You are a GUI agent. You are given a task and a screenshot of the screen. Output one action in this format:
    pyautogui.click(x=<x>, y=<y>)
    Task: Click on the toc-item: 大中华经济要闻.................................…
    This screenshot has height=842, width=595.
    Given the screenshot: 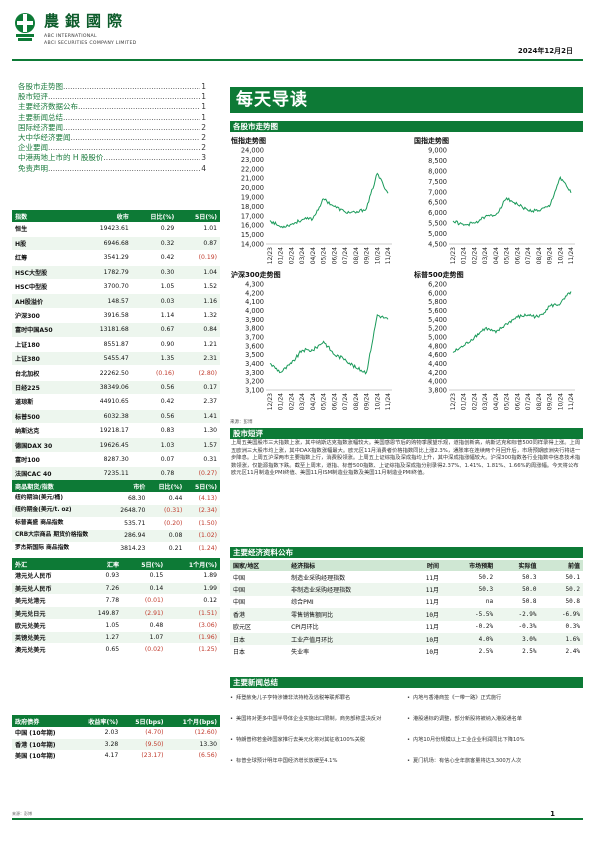 What is the action you would take?
    pyautogui.click(x=112, y=138)
    